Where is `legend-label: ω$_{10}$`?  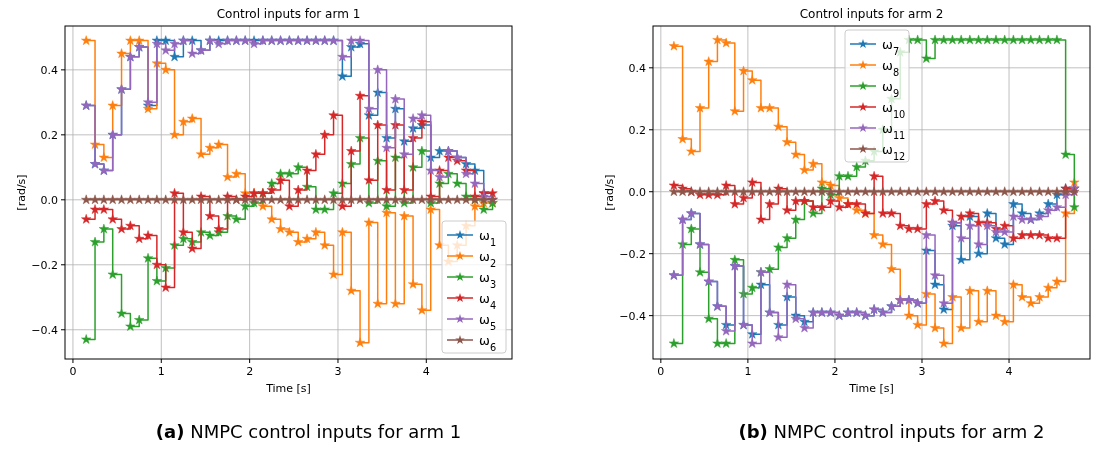
legend-label: ω$_{10}$ is located at coordinates (894, 110).